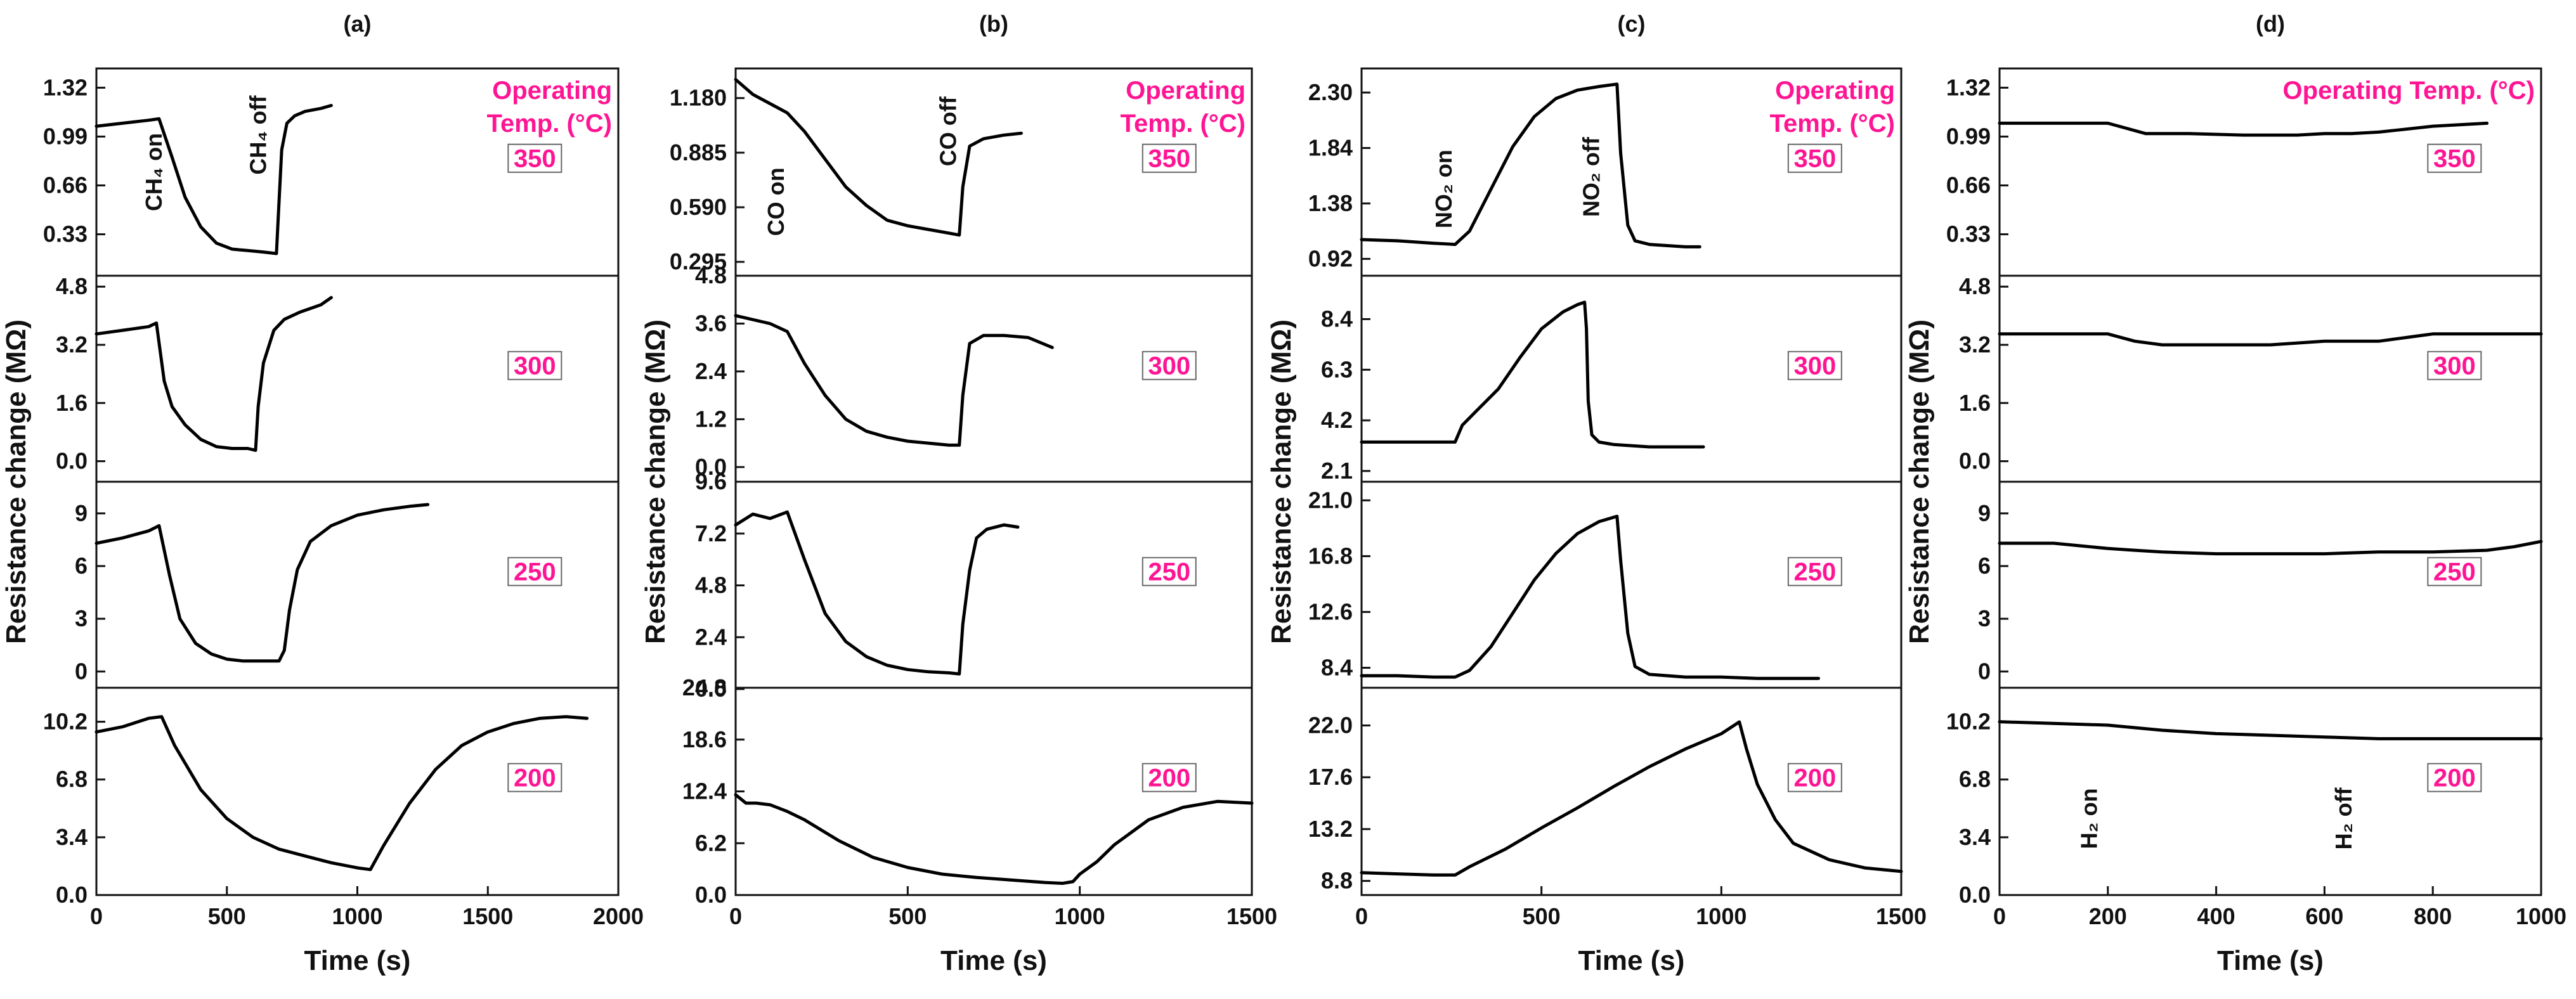  Describe the element at coordinates (948, 131) in the screenshot. I see `gas-annotation-label: CO off` at that location.